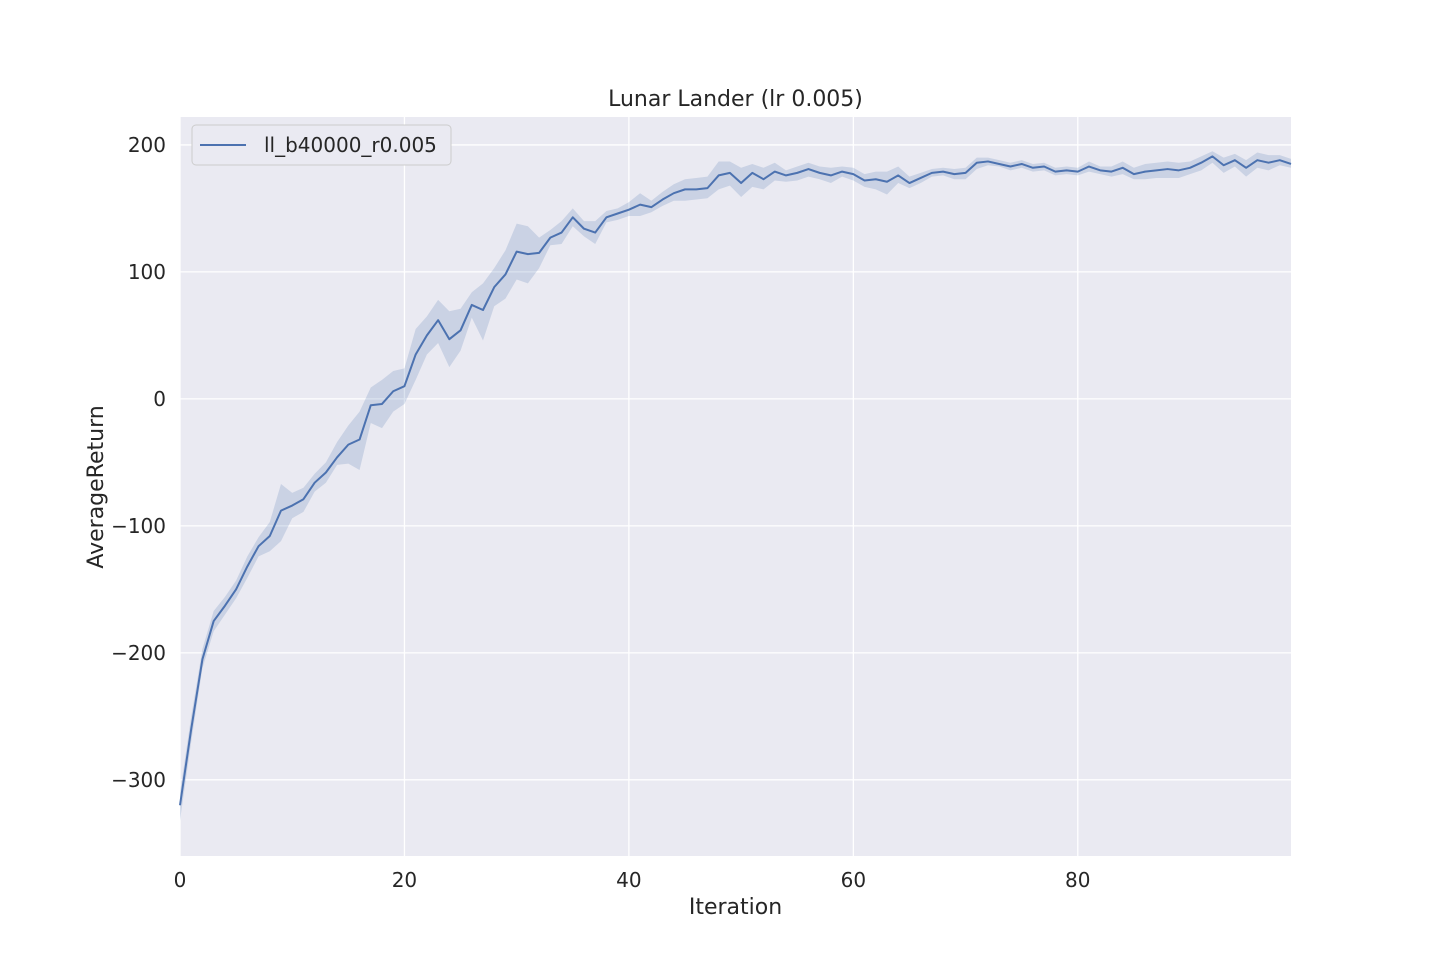 The width and height of the screenshot is (1436, 964). I want to click on legend-label: ll_b40000_r0.005, so click(350, 145).